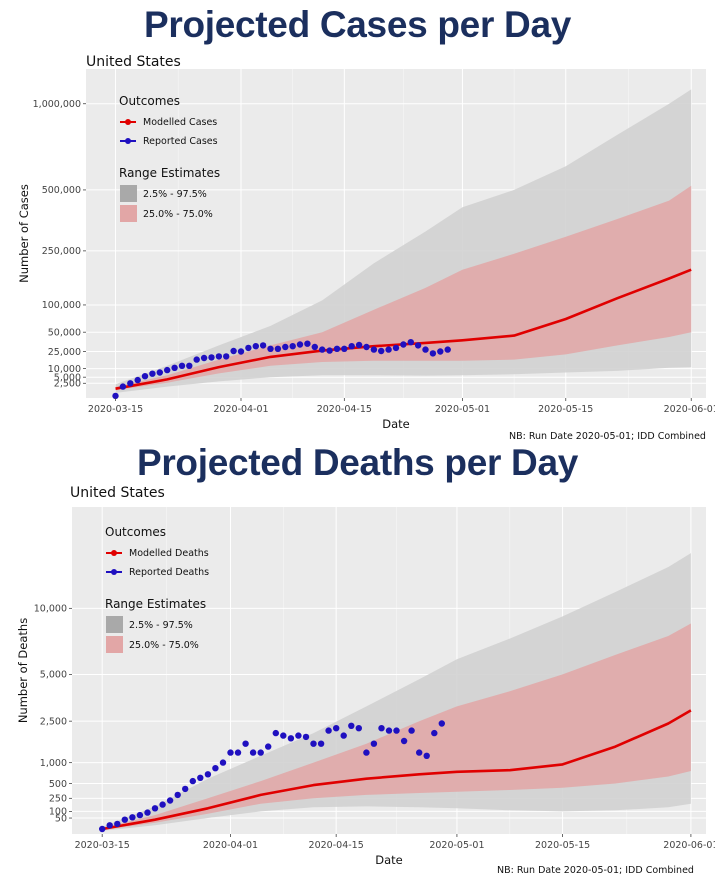 The image size is (715, 889). I want to click on y-tick-label: 50,000, so click(64, 333).